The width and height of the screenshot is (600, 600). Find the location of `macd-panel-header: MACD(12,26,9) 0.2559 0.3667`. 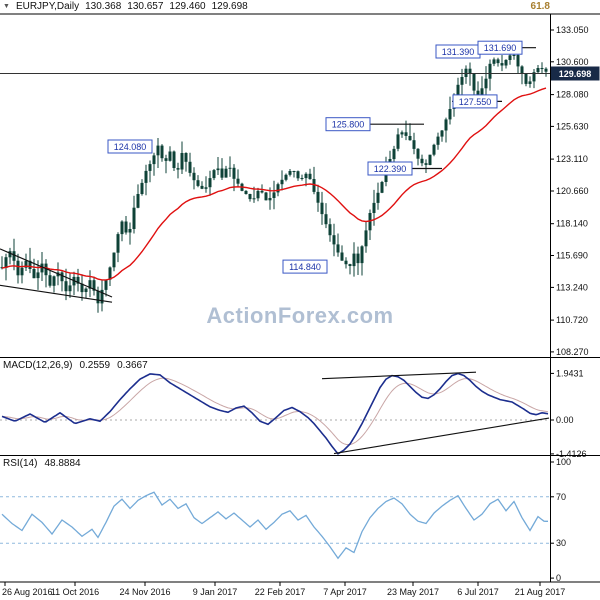

macd-panel-header: MACD(12,26,9) 0.2559 0.3667 is located at coordinates (79, 365).